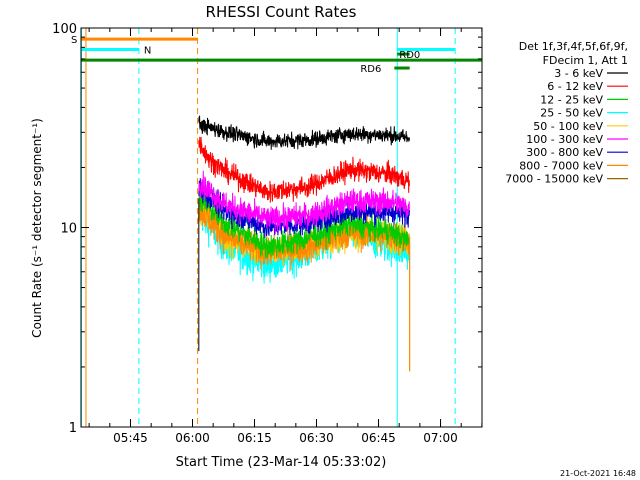 The width and height of the screenshot is (640, 480). I want to click on legend-label: 100 - 300 keV, so click(564, 139).